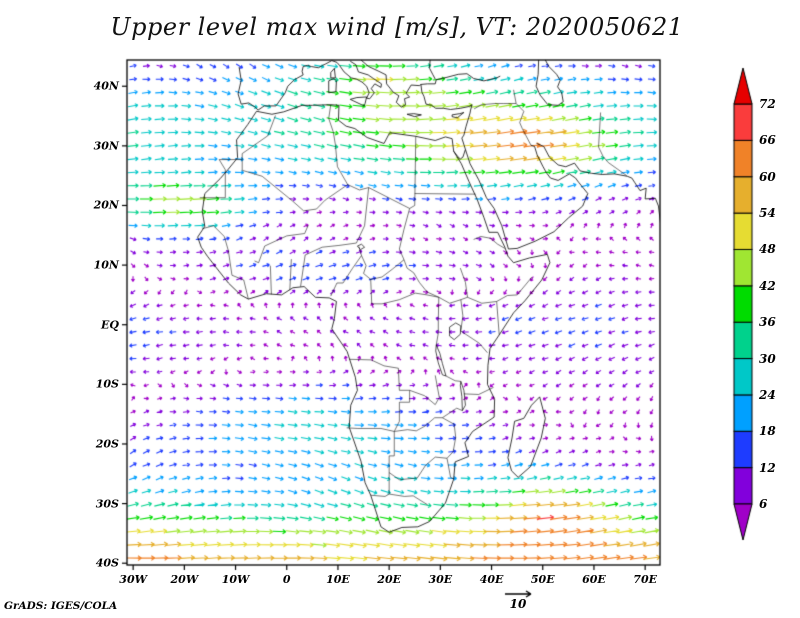 Image resolution: width=800 pixels, height=618 pixels. I want to click on grads-credit: GrADS: IGES/COLA, so click(61, 606).